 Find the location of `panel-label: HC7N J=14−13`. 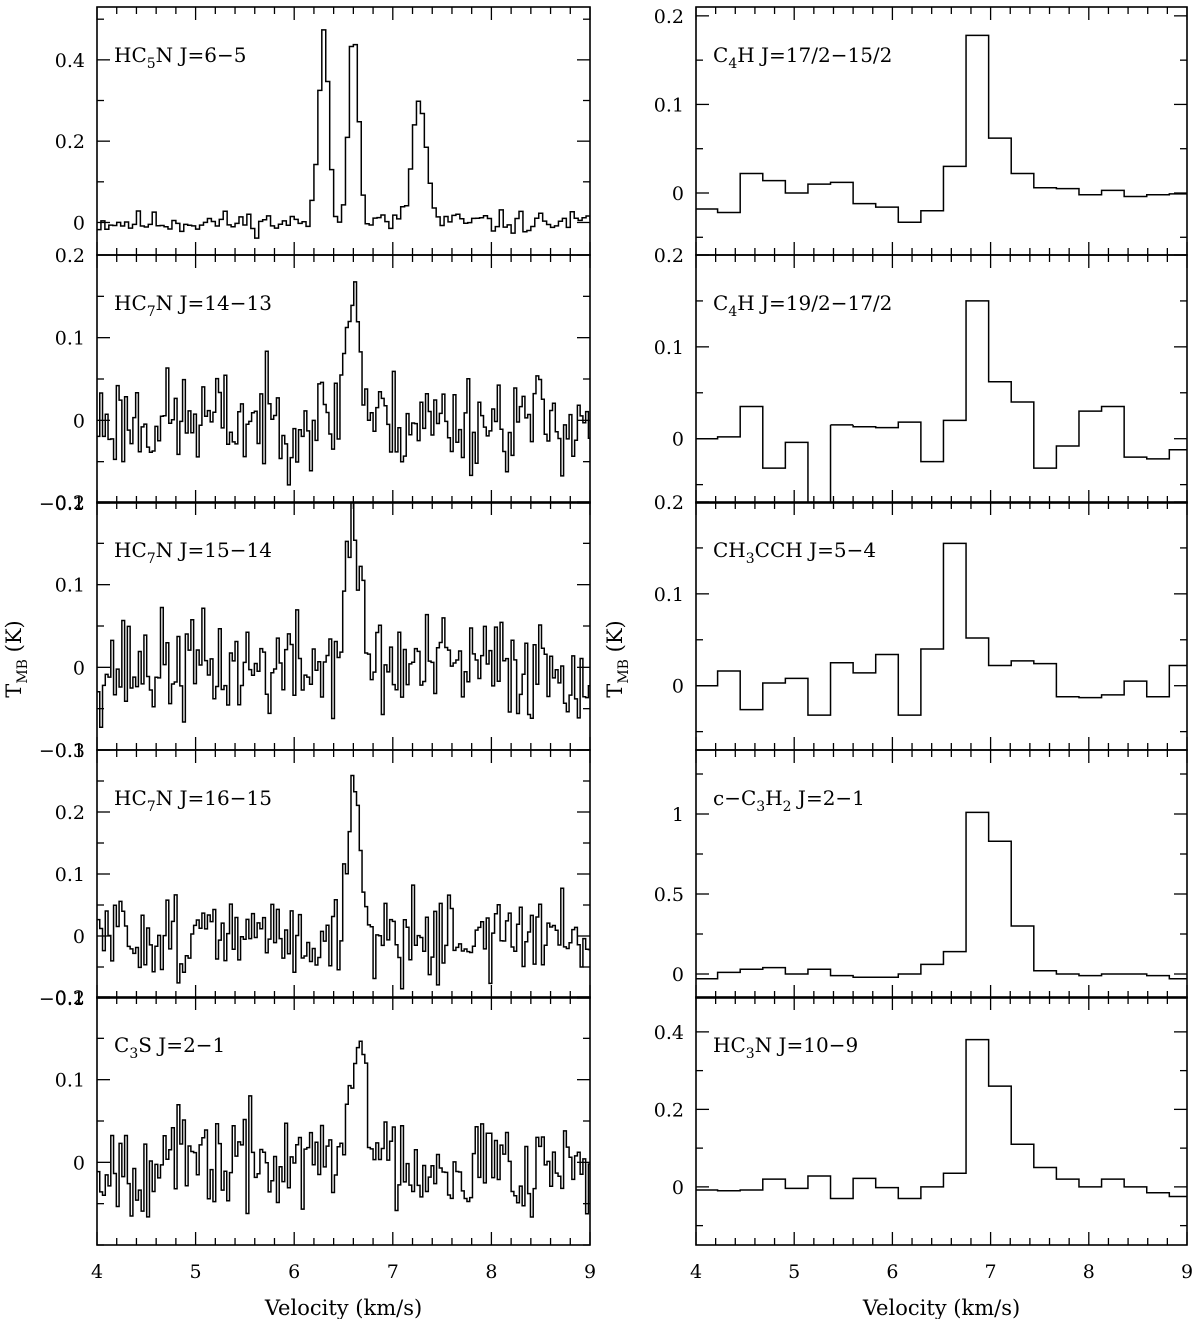

panel-label: HC7N J=14−13 is located at coordinates (193, 305).